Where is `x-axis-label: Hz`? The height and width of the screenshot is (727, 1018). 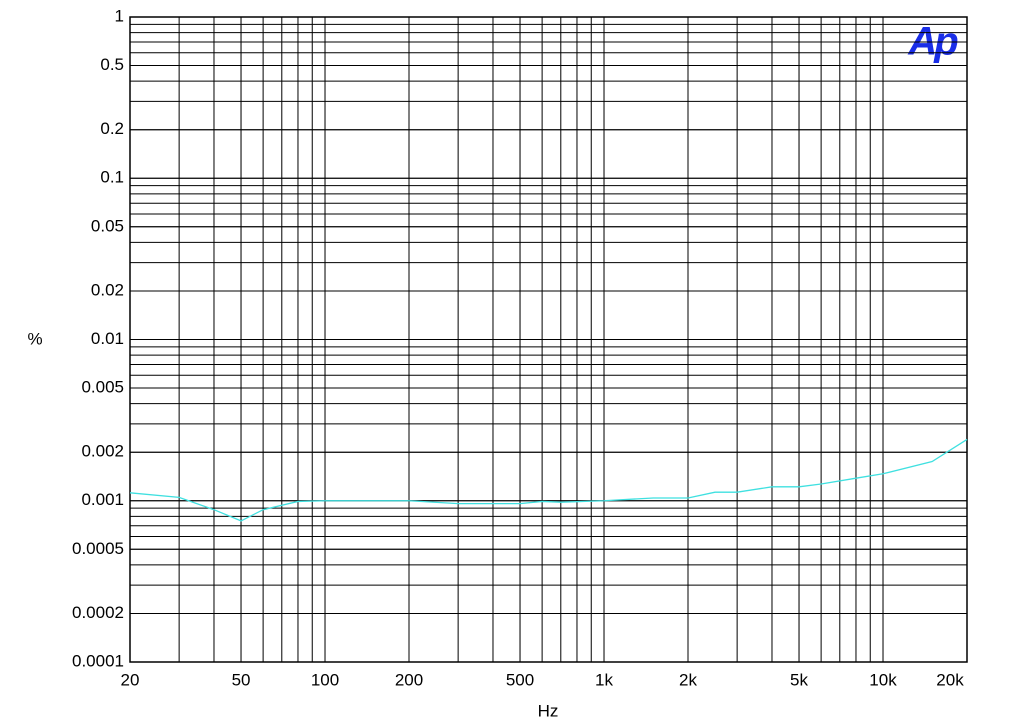
x-axis-label: Hz is located at coordinates (548, 710).